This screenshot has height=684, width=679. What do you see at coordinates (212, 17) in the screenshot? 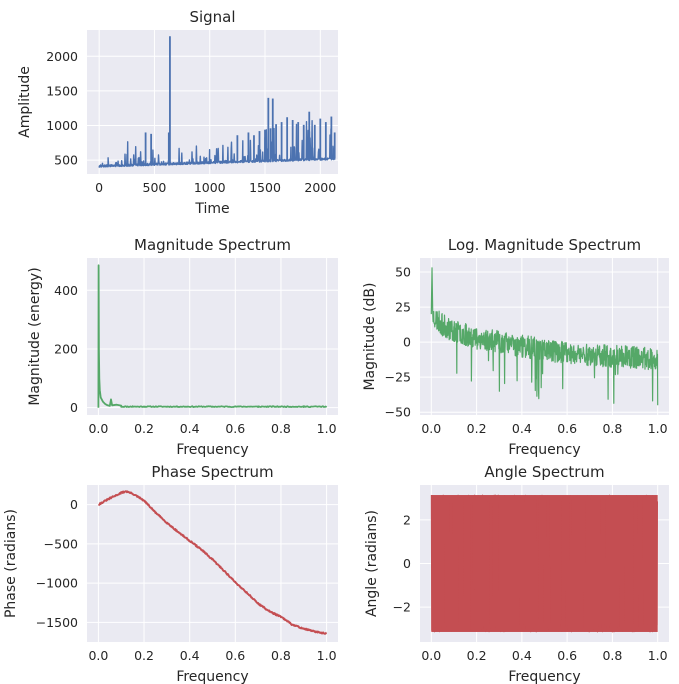
I see `chart-title: Signal` at bounding box center [212, 17].